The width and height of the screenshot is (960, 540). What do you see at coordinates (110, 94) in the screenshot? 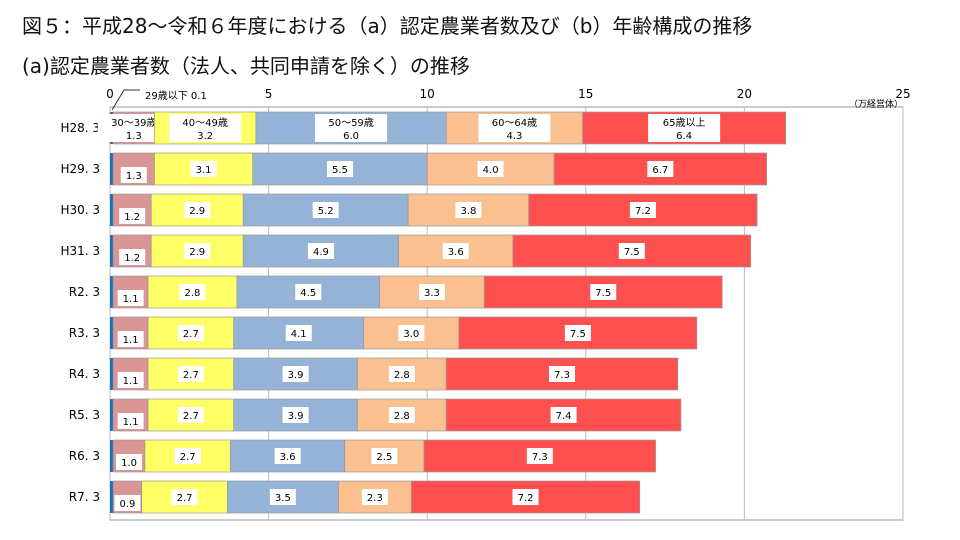
I see `tick-label: 0` at bounding box center [110, 94].